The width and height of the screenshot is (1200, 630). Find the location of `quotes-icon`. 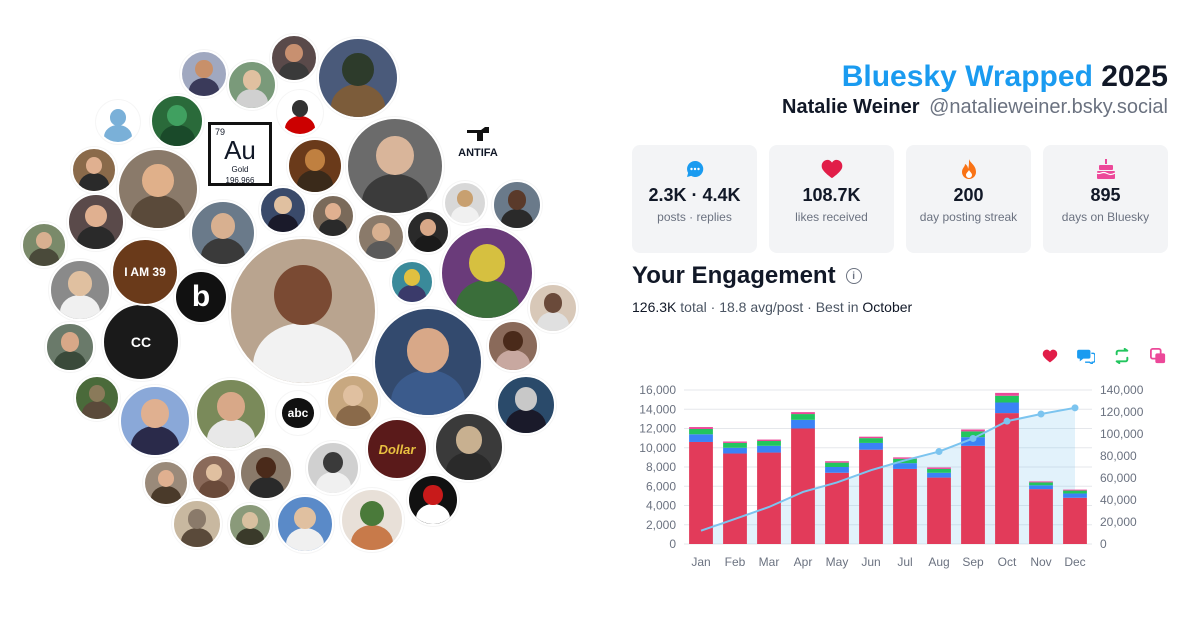

quotes-icon is located at coordinates (1158, 356).